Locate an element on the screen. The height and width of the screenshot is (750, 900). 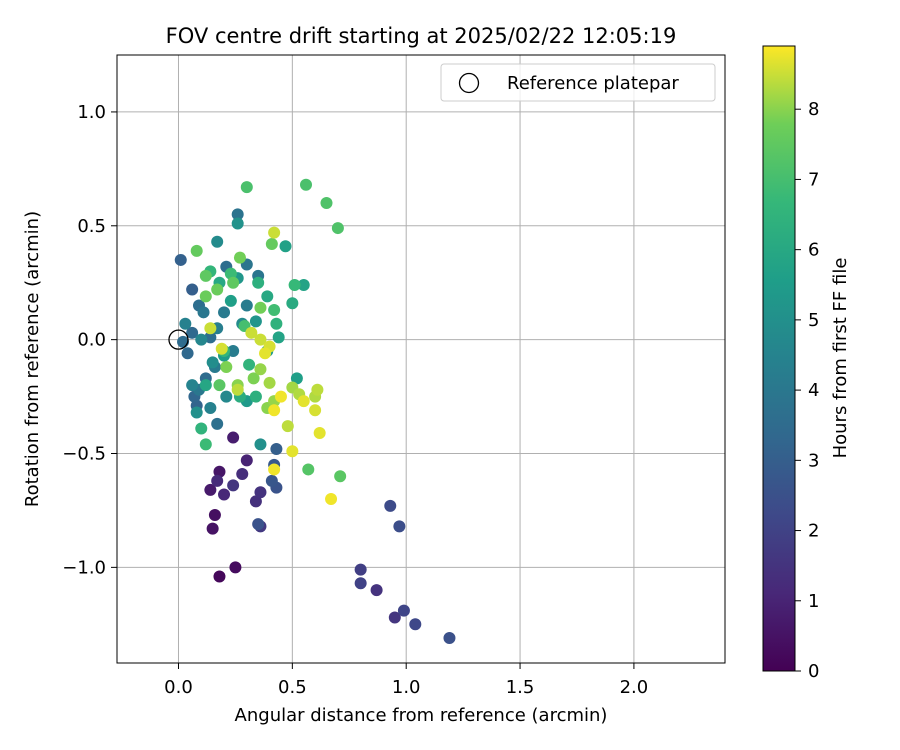
colorbar-tick-label: 7 is located at coordinates (813, 179).